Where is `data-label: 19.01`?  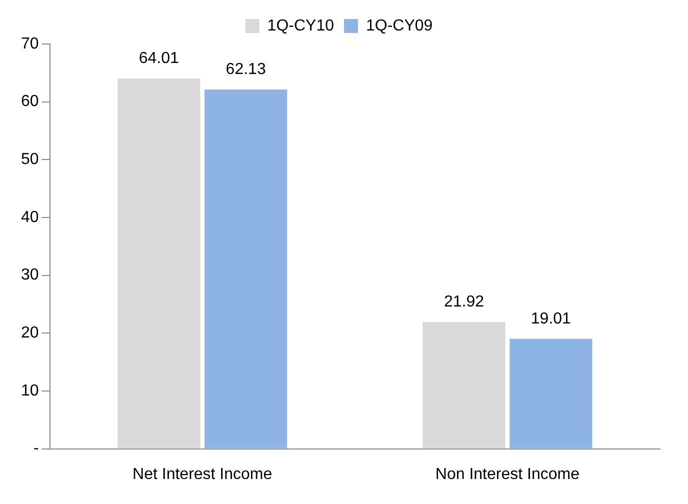
data-label: 19.01 is located at coordinates (551, 319).